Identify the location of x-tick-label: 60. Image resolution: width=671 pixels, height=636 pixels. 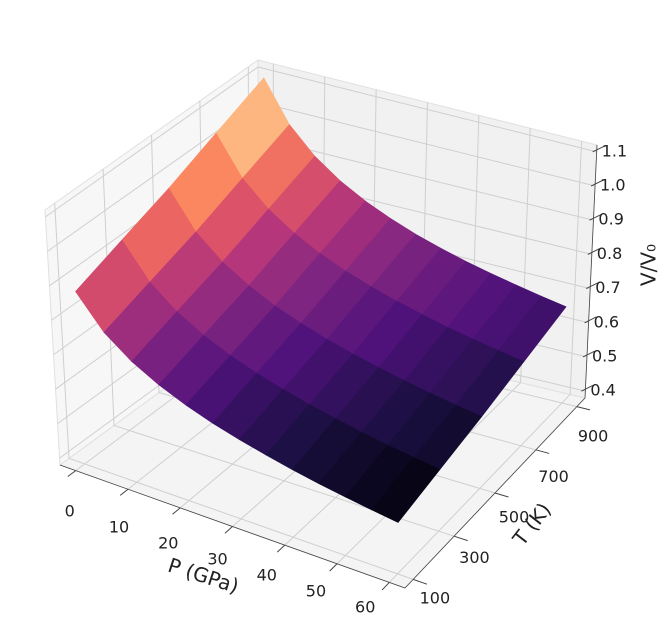
(365, 607).